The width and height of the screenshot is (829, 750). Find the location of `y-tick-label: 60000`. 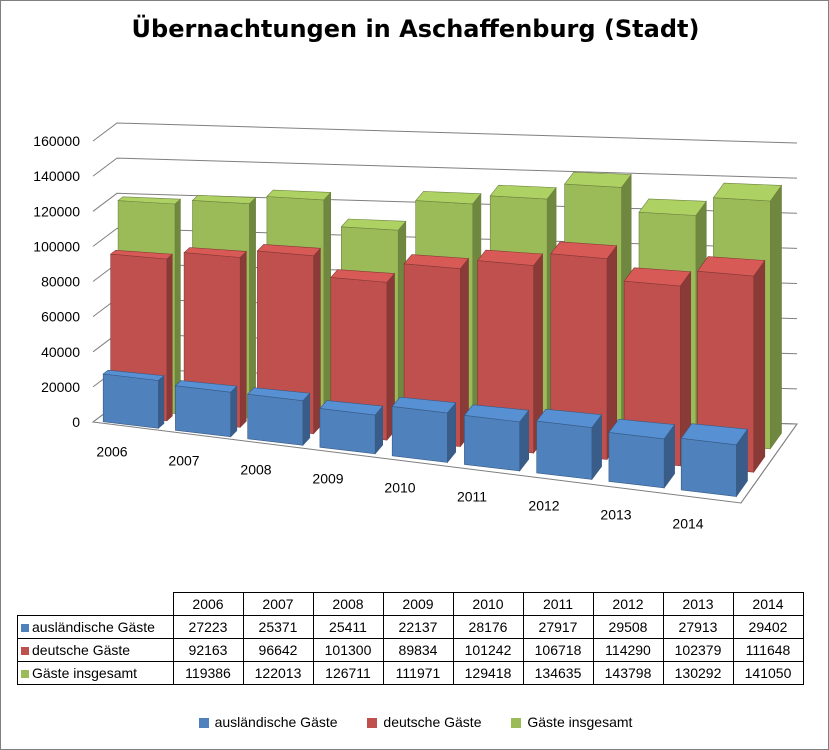

y-tick-label: 60000 is located at coordinates (60, 317).